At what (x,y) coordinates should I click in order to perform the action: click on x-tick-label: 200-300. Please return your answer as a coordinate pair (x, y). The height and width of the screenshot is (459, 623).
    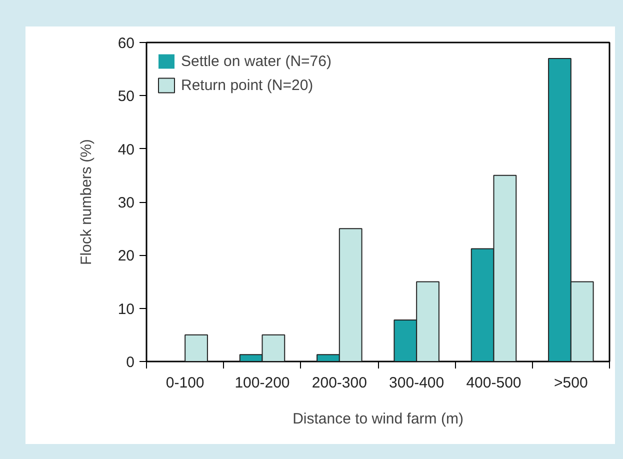
    Looking at the image, I should click on (339, 383).